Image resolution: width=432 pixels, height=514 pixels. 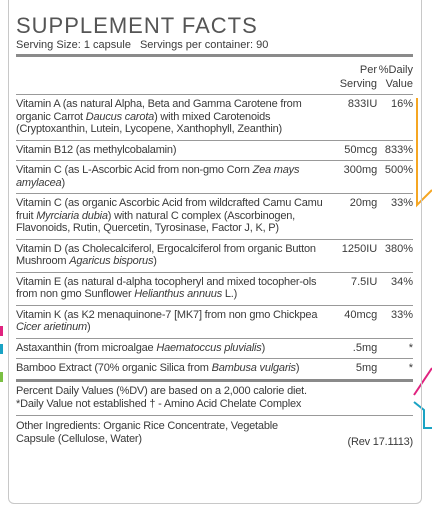 What do you see at coordinates (96, 149) in the screenshot?
I see `ingredient-text: Vitamin B12 (as methylcobalamin)` at bounding box center [96, 149].